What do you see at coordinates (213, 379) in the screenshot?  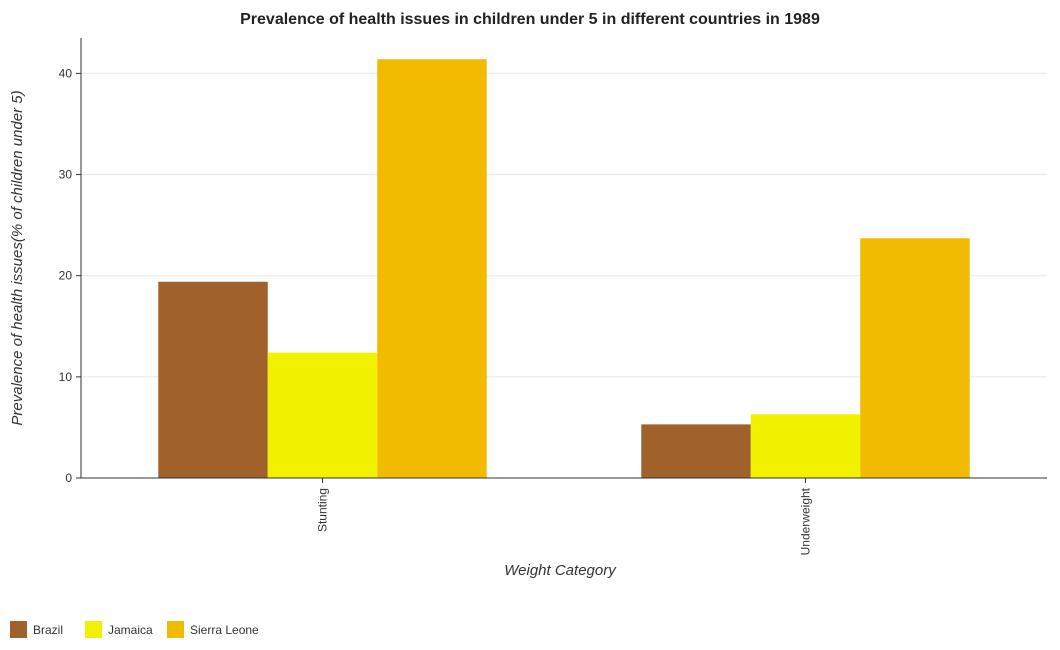 I see `bar-brazil-stunting` at bounding box center [213, 379].